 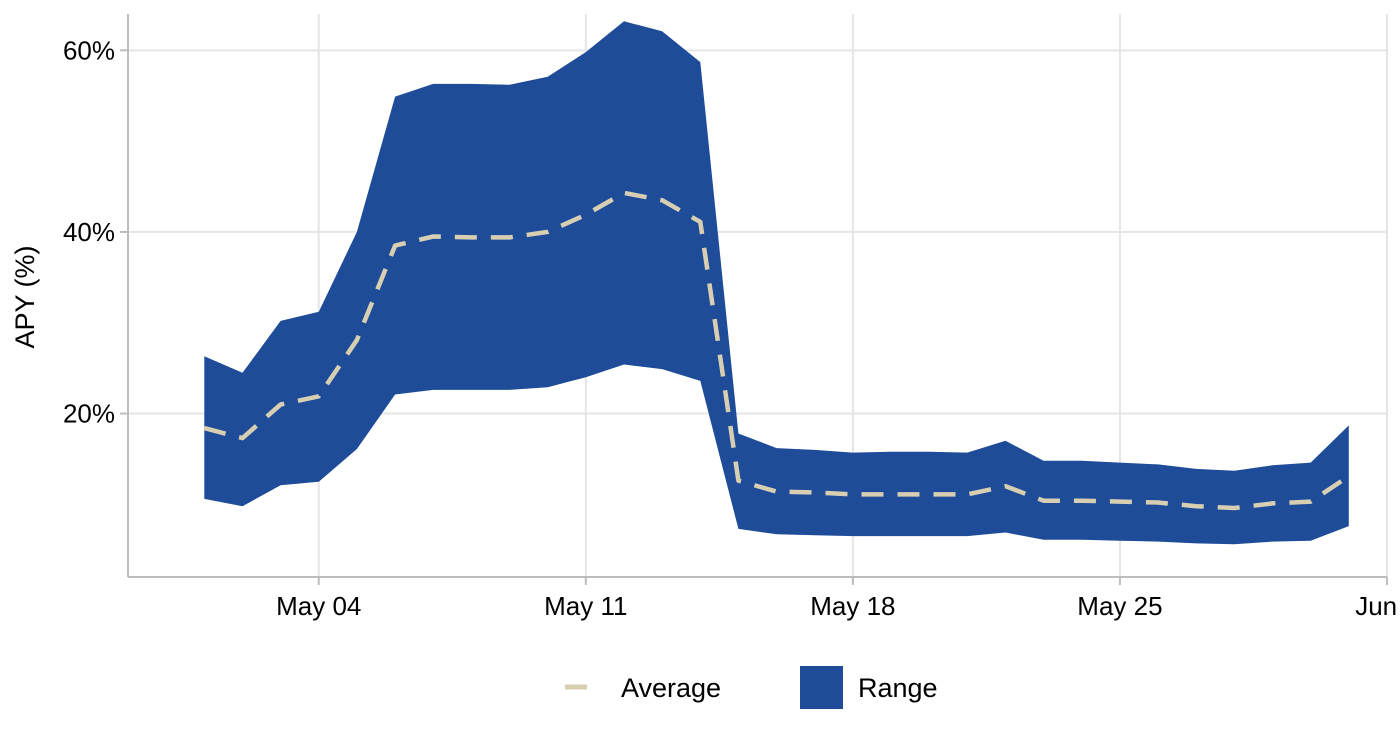 What do you see at coordinates (898, 688) in the screenshot?
I see `legend-range-label: Range` at bounding box center [898, 688].